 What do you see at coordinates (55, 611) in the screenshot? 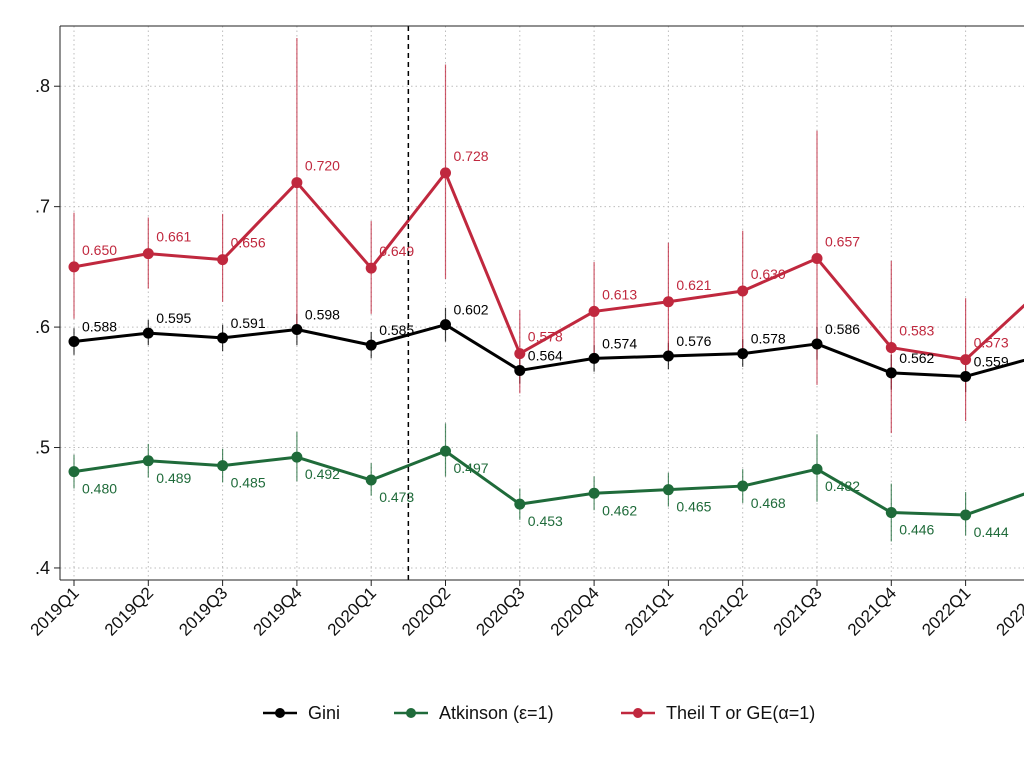
I see `x-tick-label: 2019Q1` at bounding box center [55, 611].